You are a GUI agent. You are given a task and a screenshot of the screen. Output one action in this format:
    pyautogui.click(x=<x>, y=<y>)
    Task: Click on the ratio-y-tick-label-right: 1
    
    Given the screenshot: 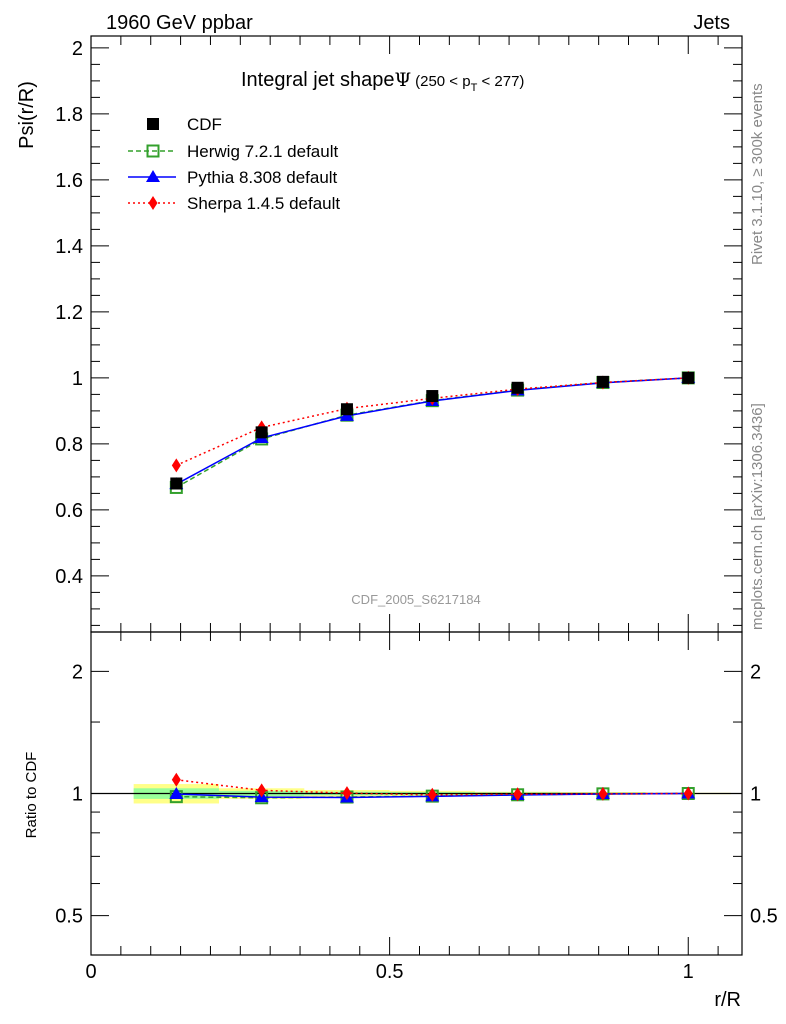 What is the action you would take?
    pyautogui.click(x=755, y=795)
    